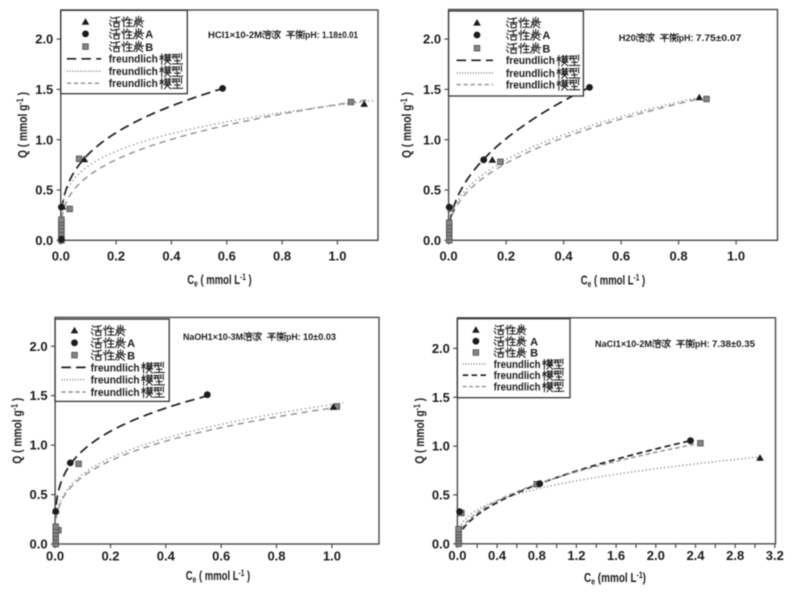 This screenshot has height=615, width=800. Describe the element at coordinates (734, 344) in the screenshot. I see `svg-text: 7.38±0.35` at that location.